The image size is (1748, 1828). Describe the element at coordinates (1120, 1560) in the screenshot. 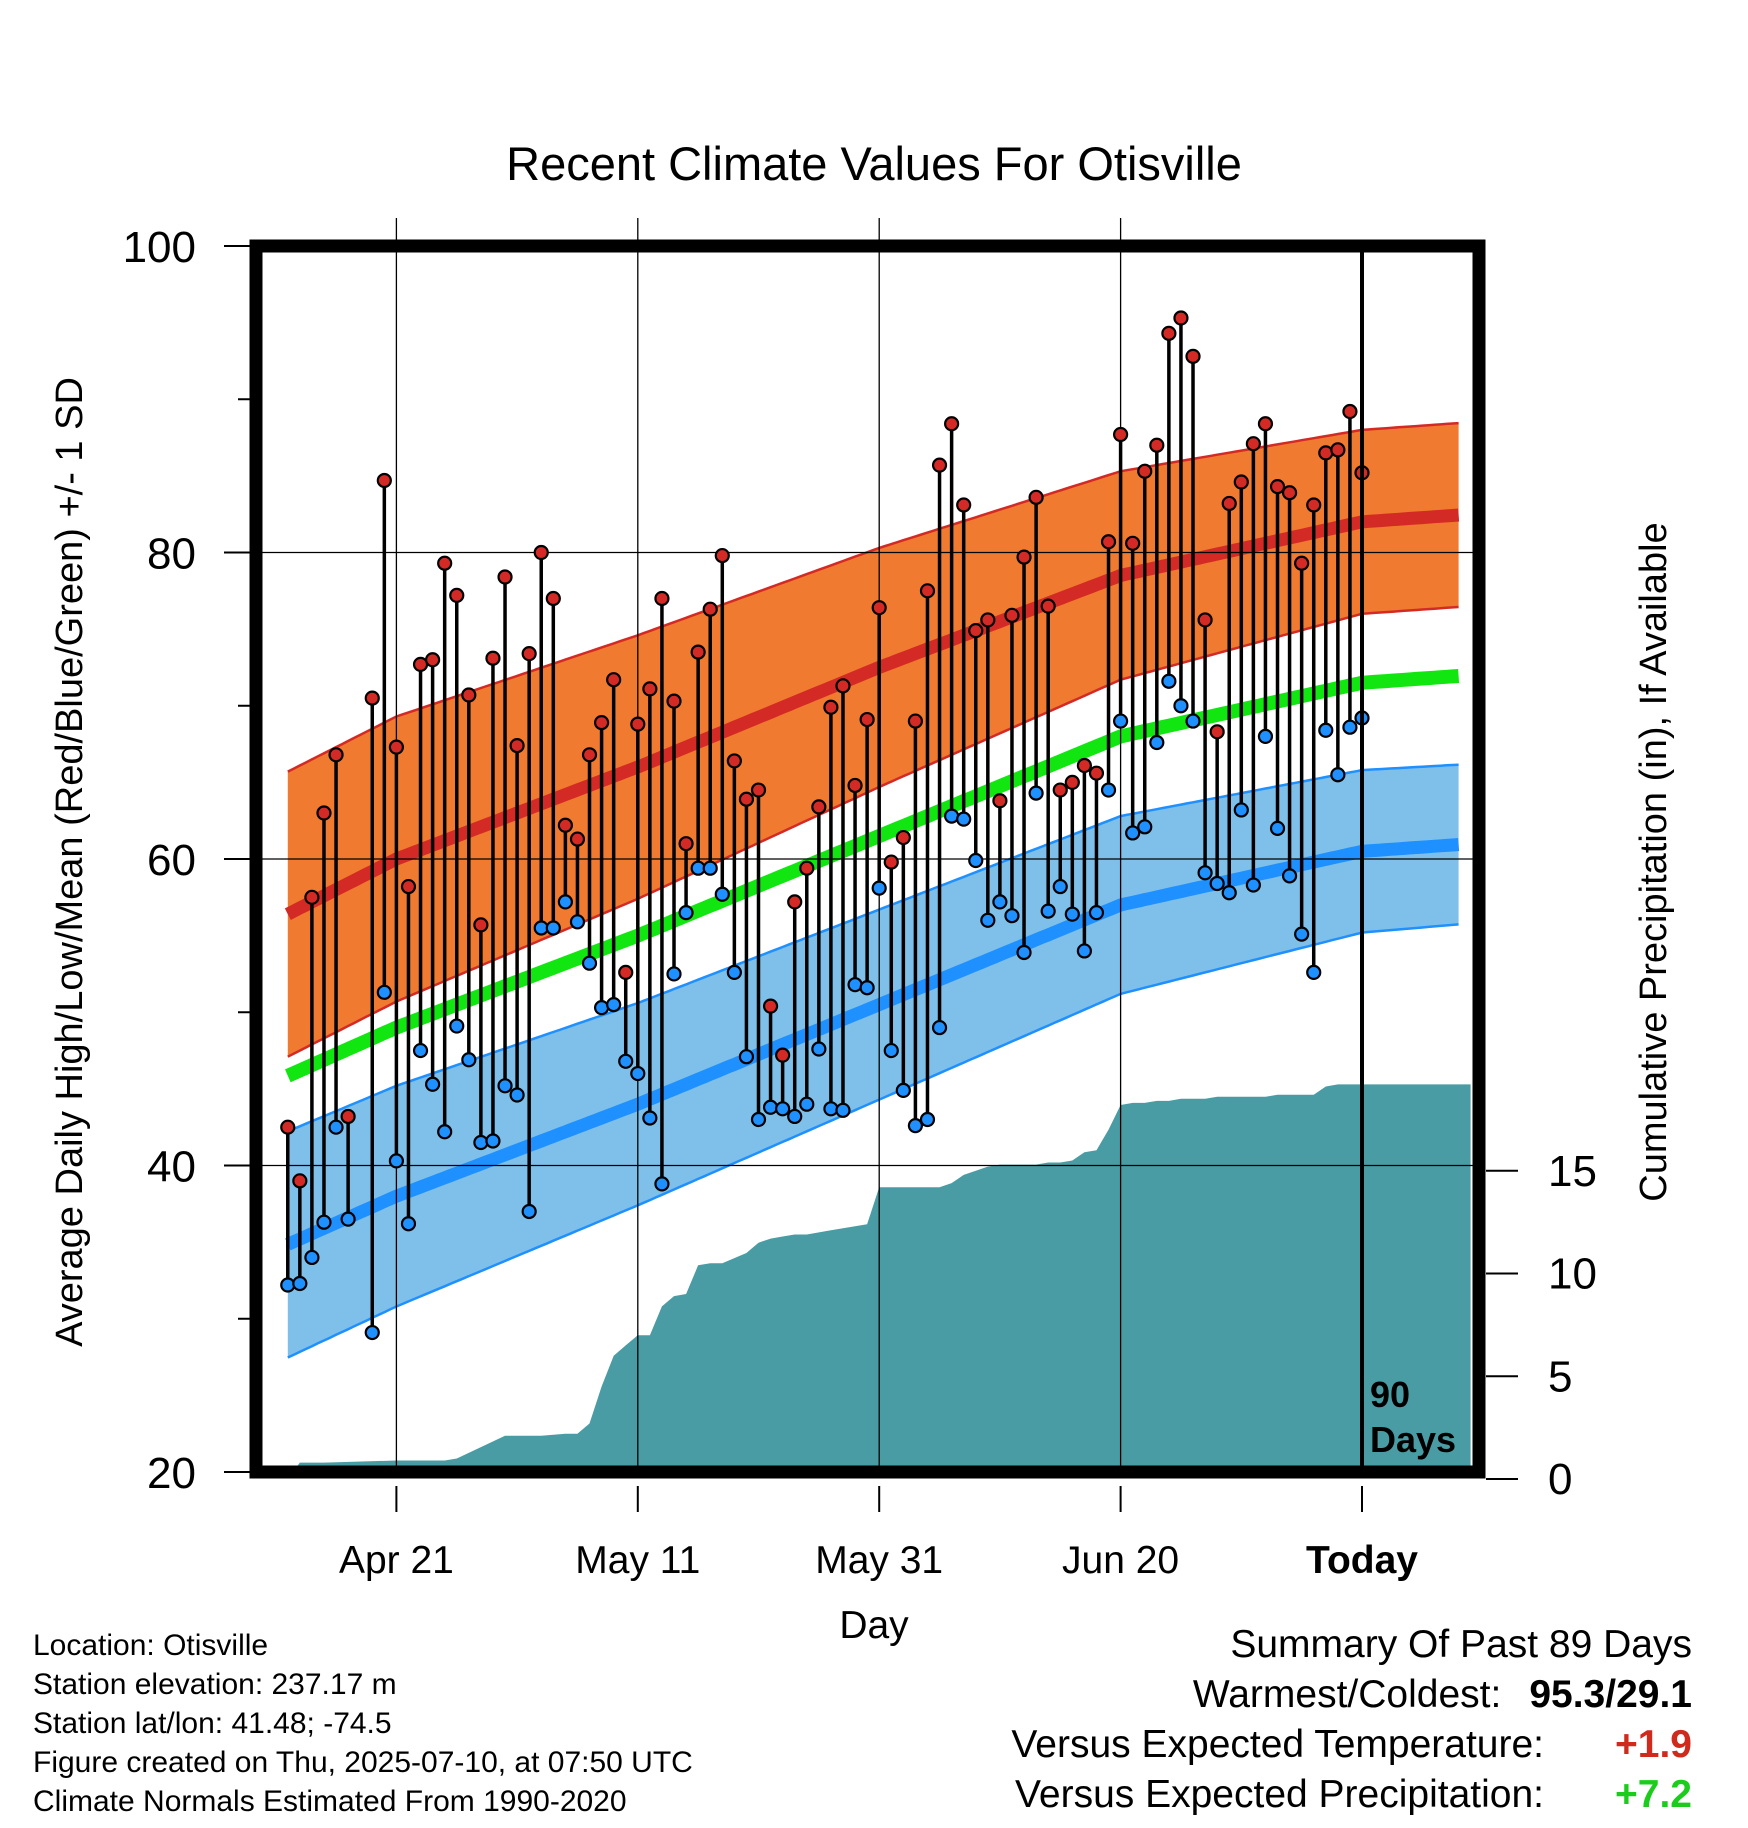

I see `x-tick-label: Jun 20` at that location.